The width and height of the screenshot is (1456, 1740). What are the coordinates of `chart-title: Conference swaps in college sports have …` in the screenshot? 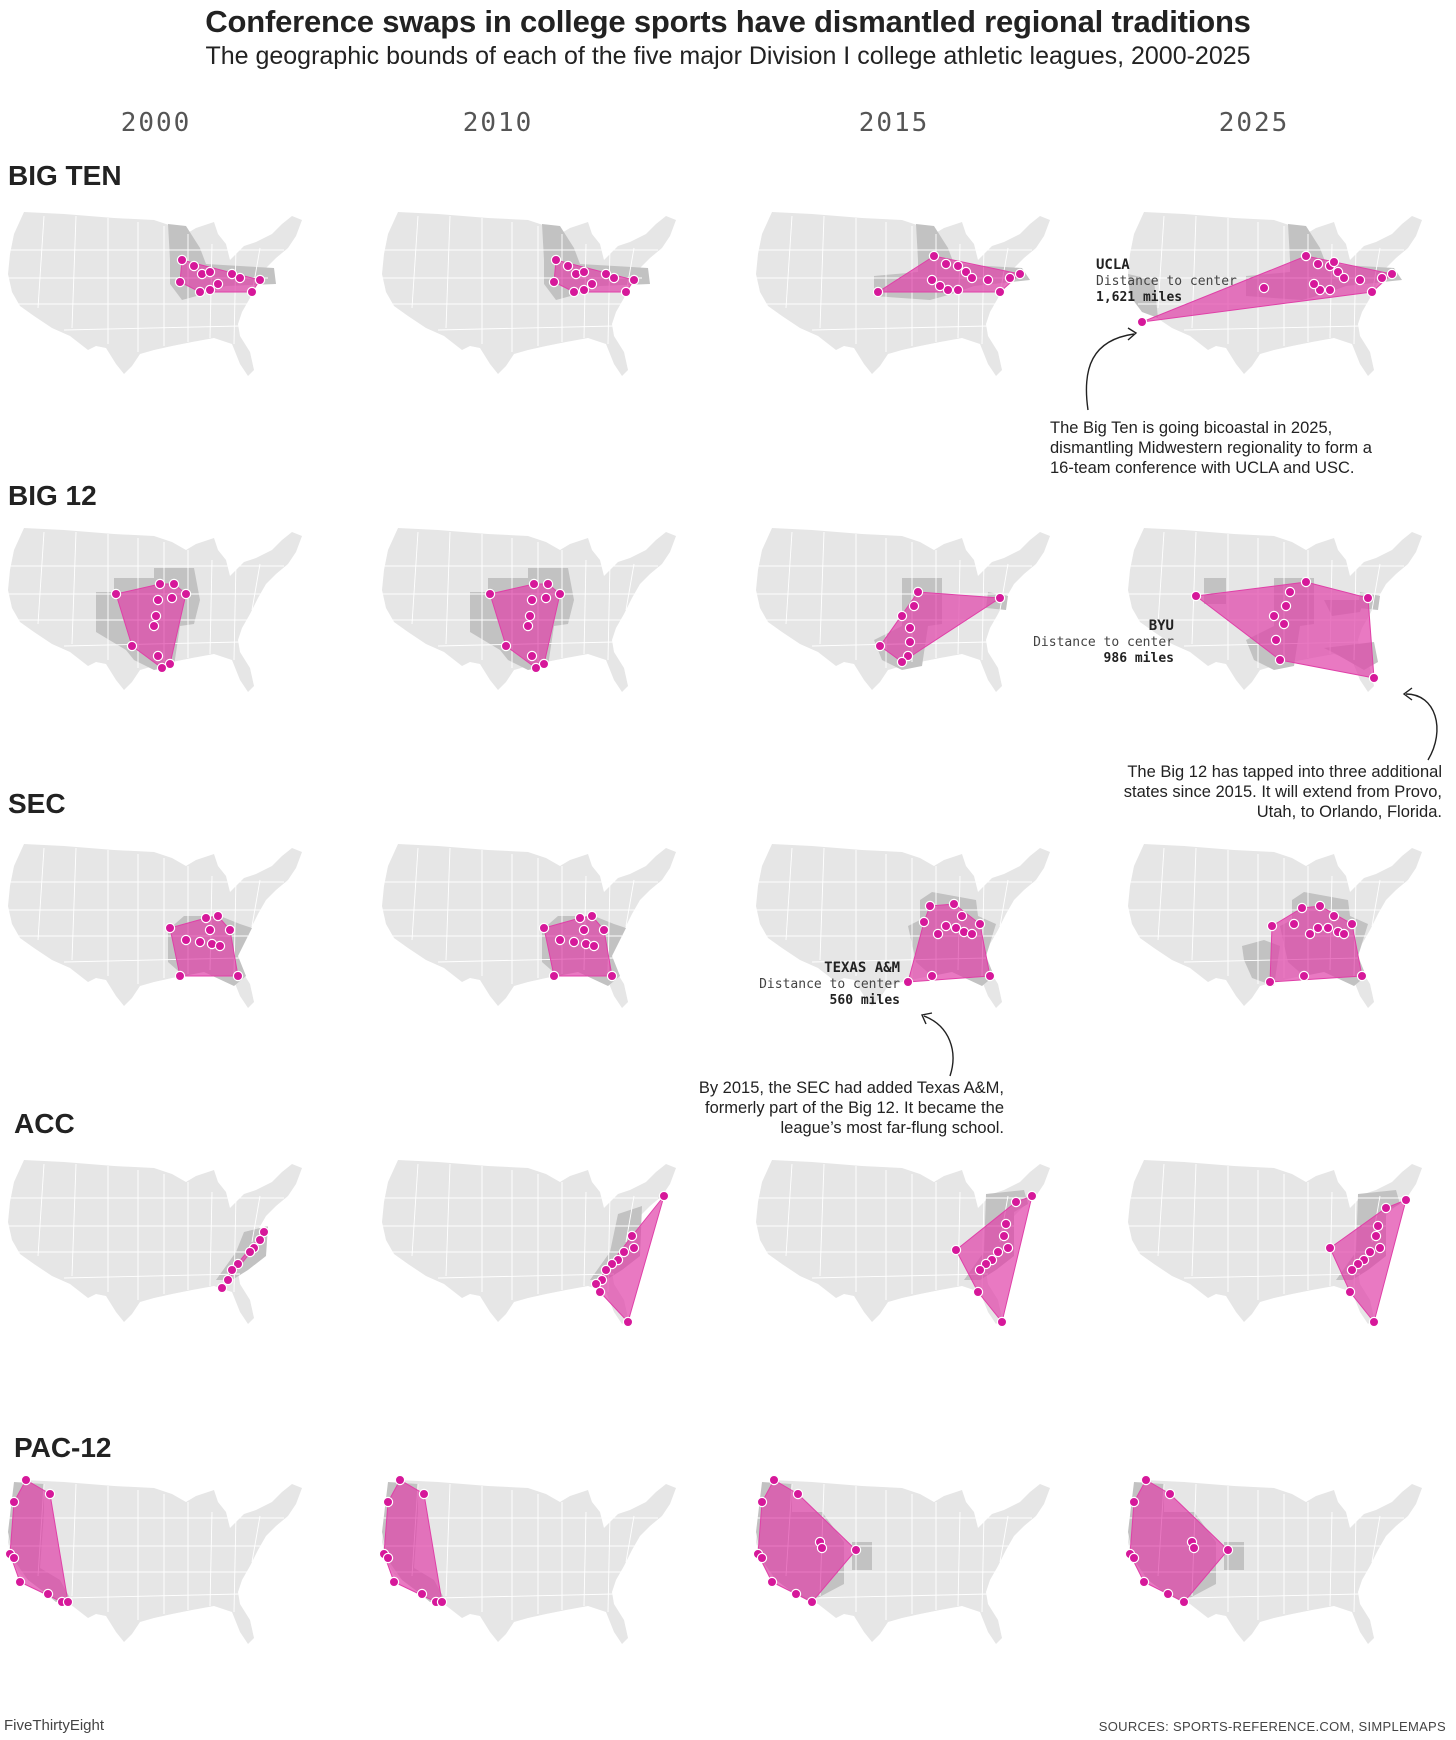 It's located at (728, 21).